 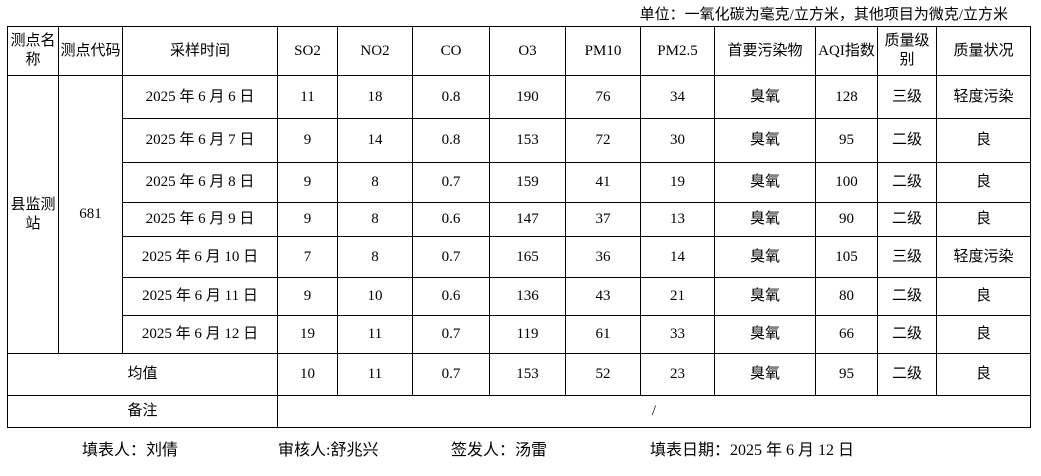 I want to click on average-cell: 二级, so click(x=907, y=374).